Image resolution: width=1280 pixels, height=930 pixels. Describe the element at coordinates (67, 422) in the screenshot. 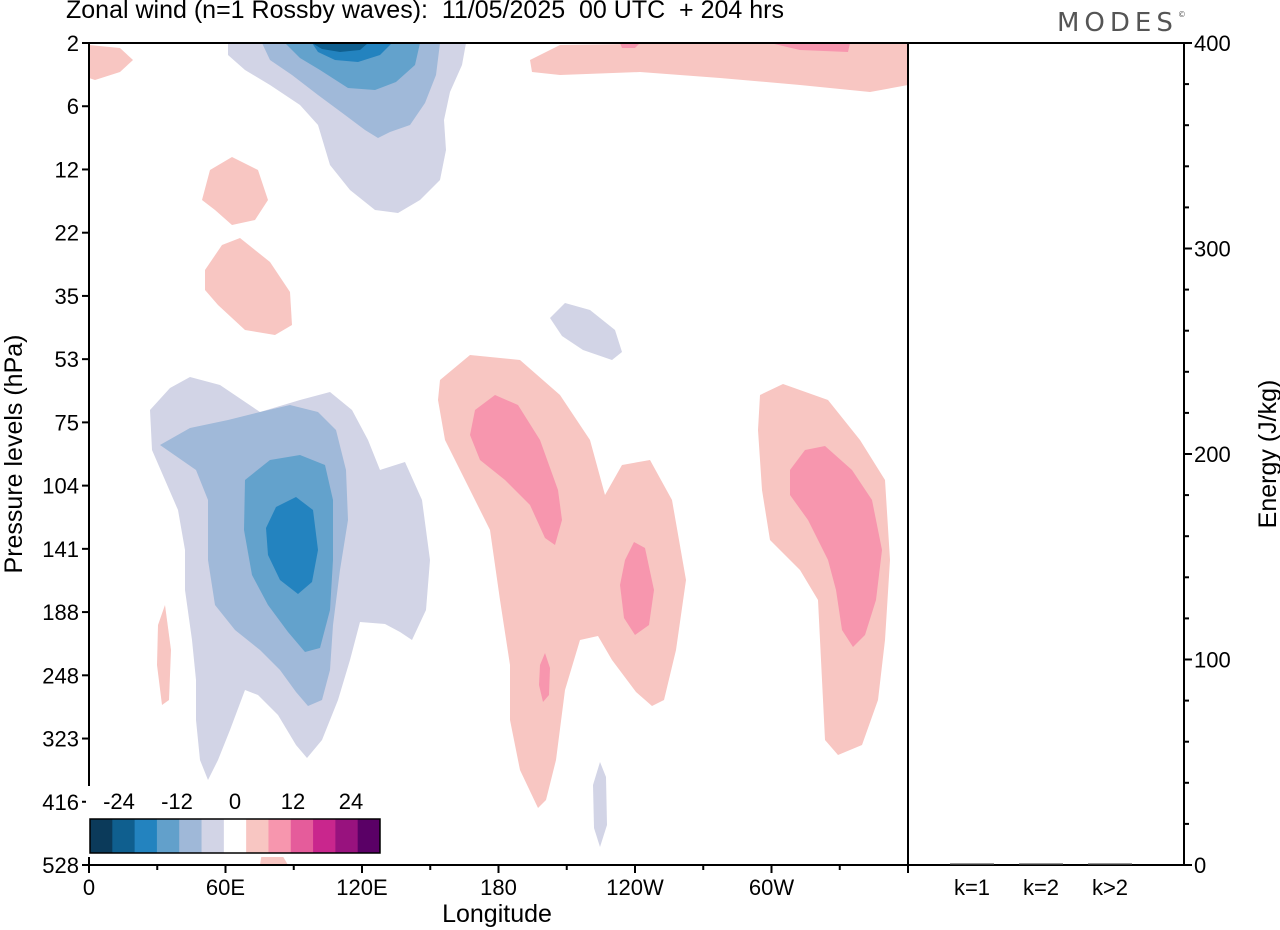

I see `y-tick-label: 75` at that location.